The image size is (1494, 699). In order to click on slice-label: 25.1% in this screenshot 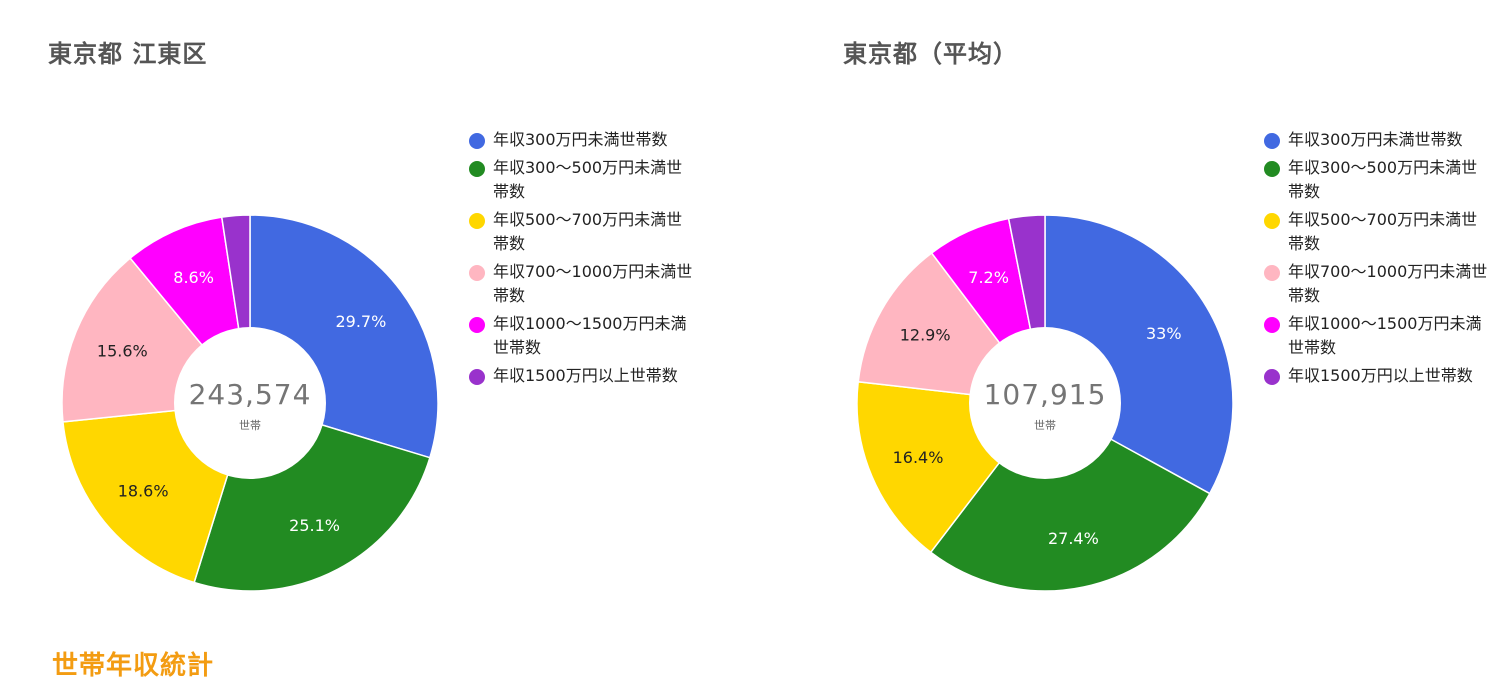, I will do `click(314, 525)`.